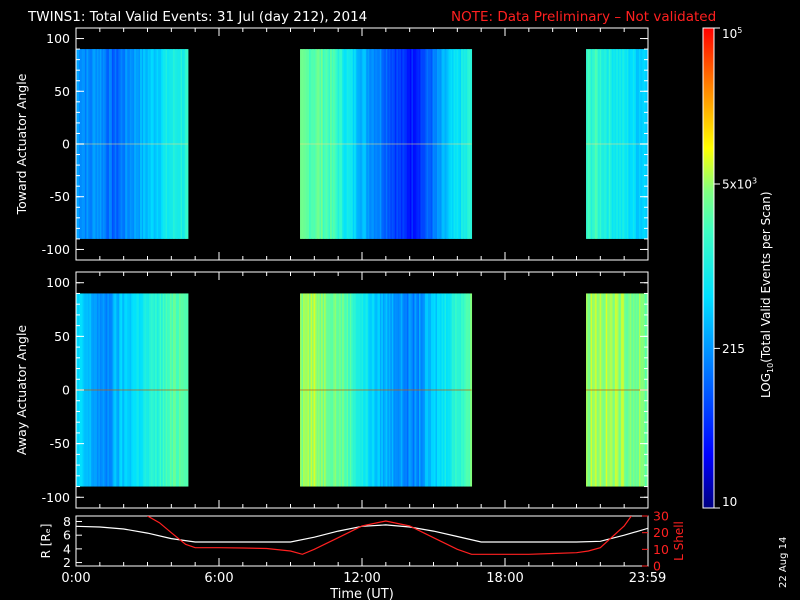  What do you see at coordinates (58, 38) in the screenshot?
I see `y-tick-label: 100` at bounding box center [58, 38].